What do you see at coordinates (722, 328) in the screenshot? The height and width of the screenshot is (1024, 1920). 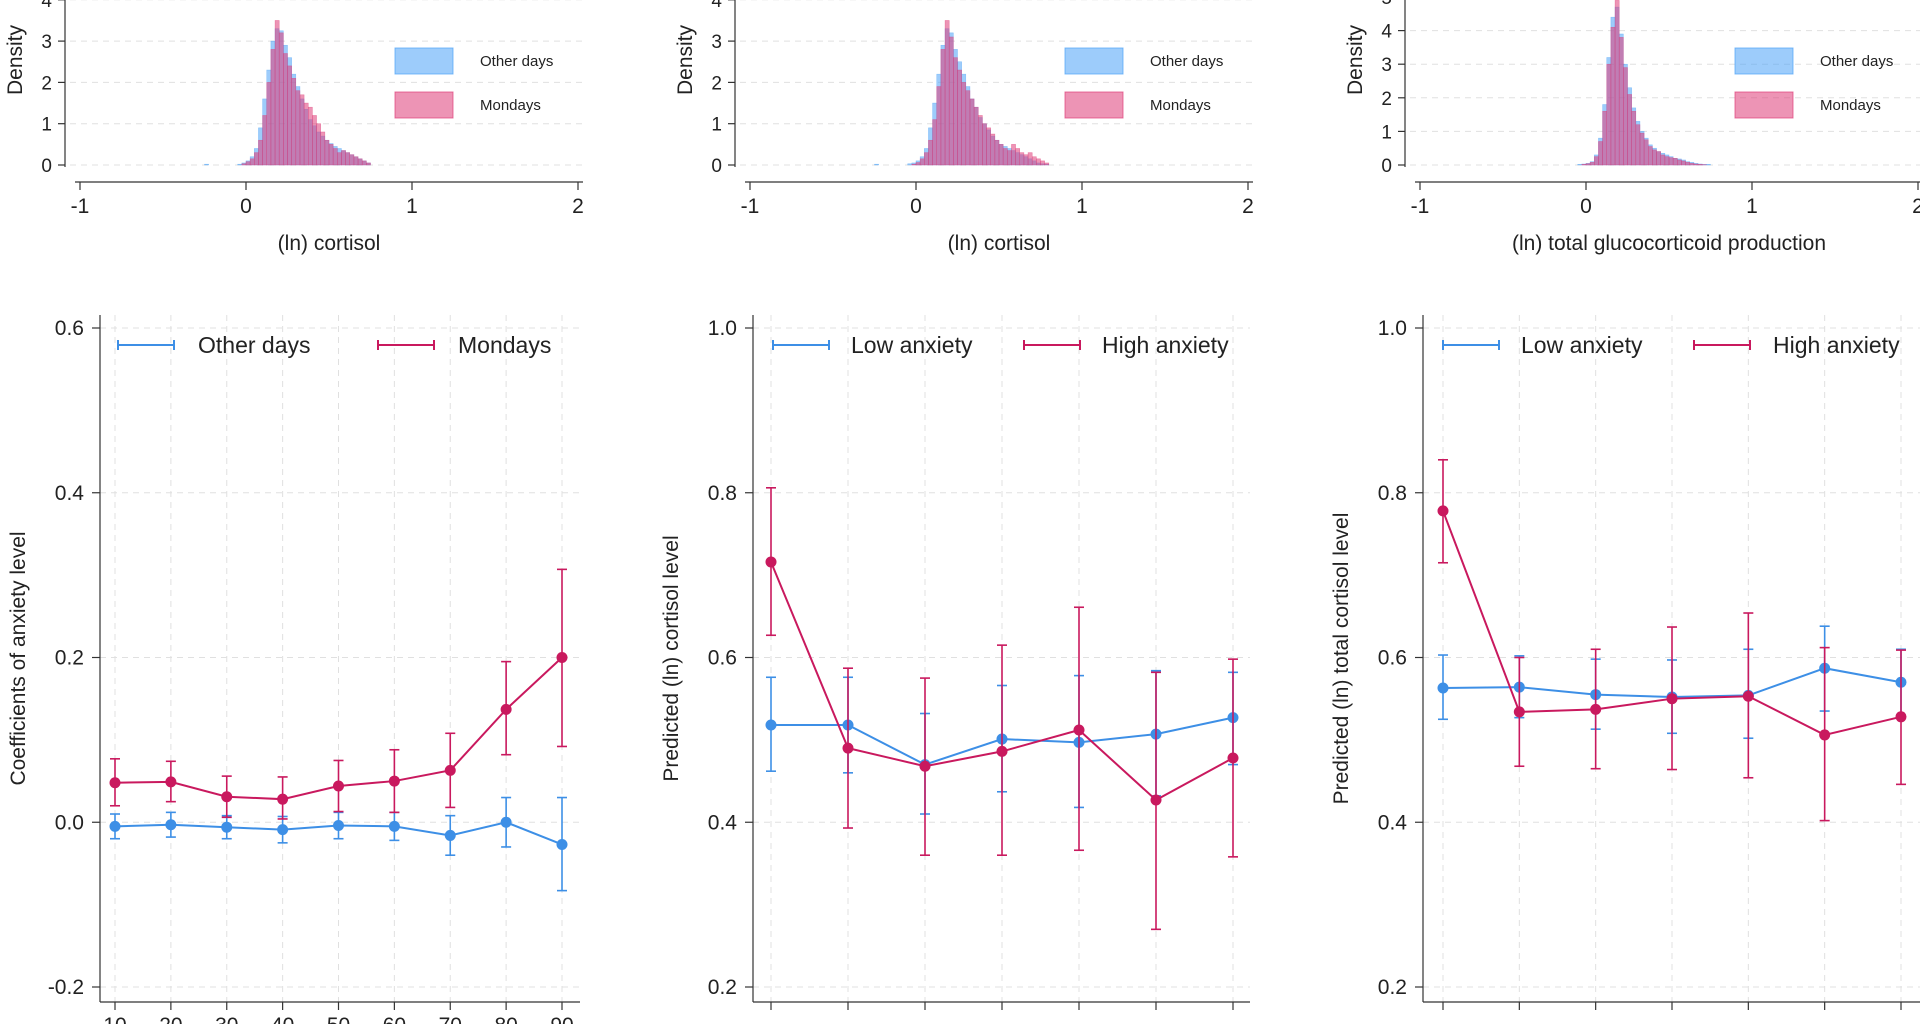 I see `y-tick-label: 1.0` at bounding box center [722, 328].